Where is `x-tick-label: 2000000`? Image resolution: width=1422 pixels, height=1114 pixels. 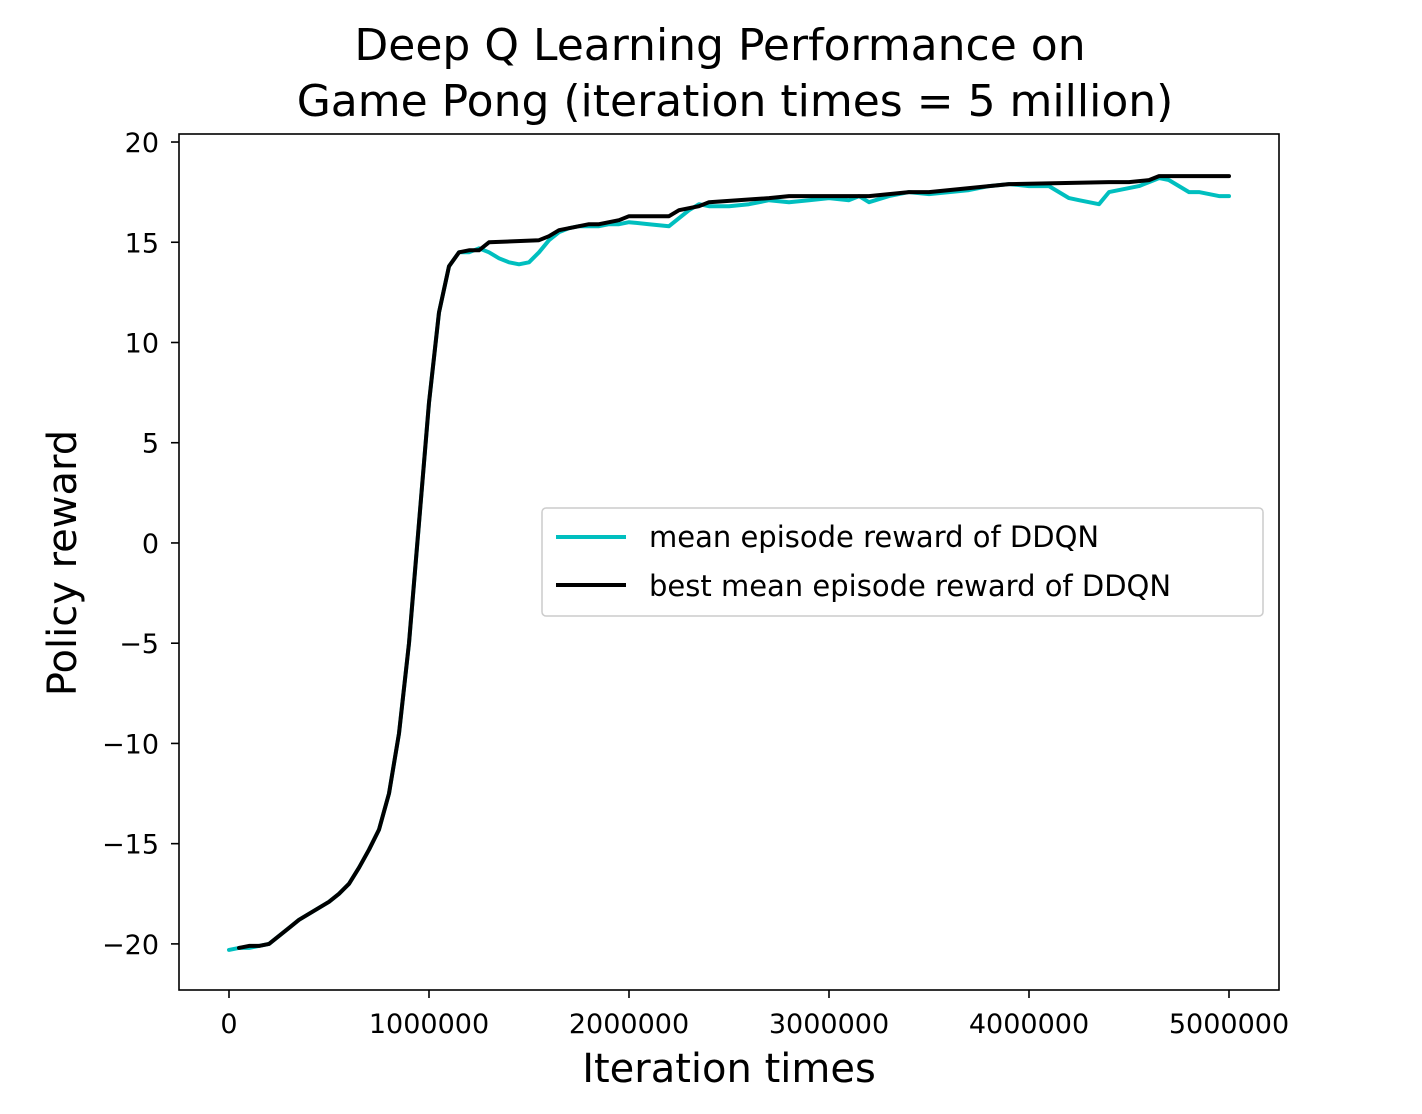 x-tick-label: 2000000 is located at coordinates (629, 1024).